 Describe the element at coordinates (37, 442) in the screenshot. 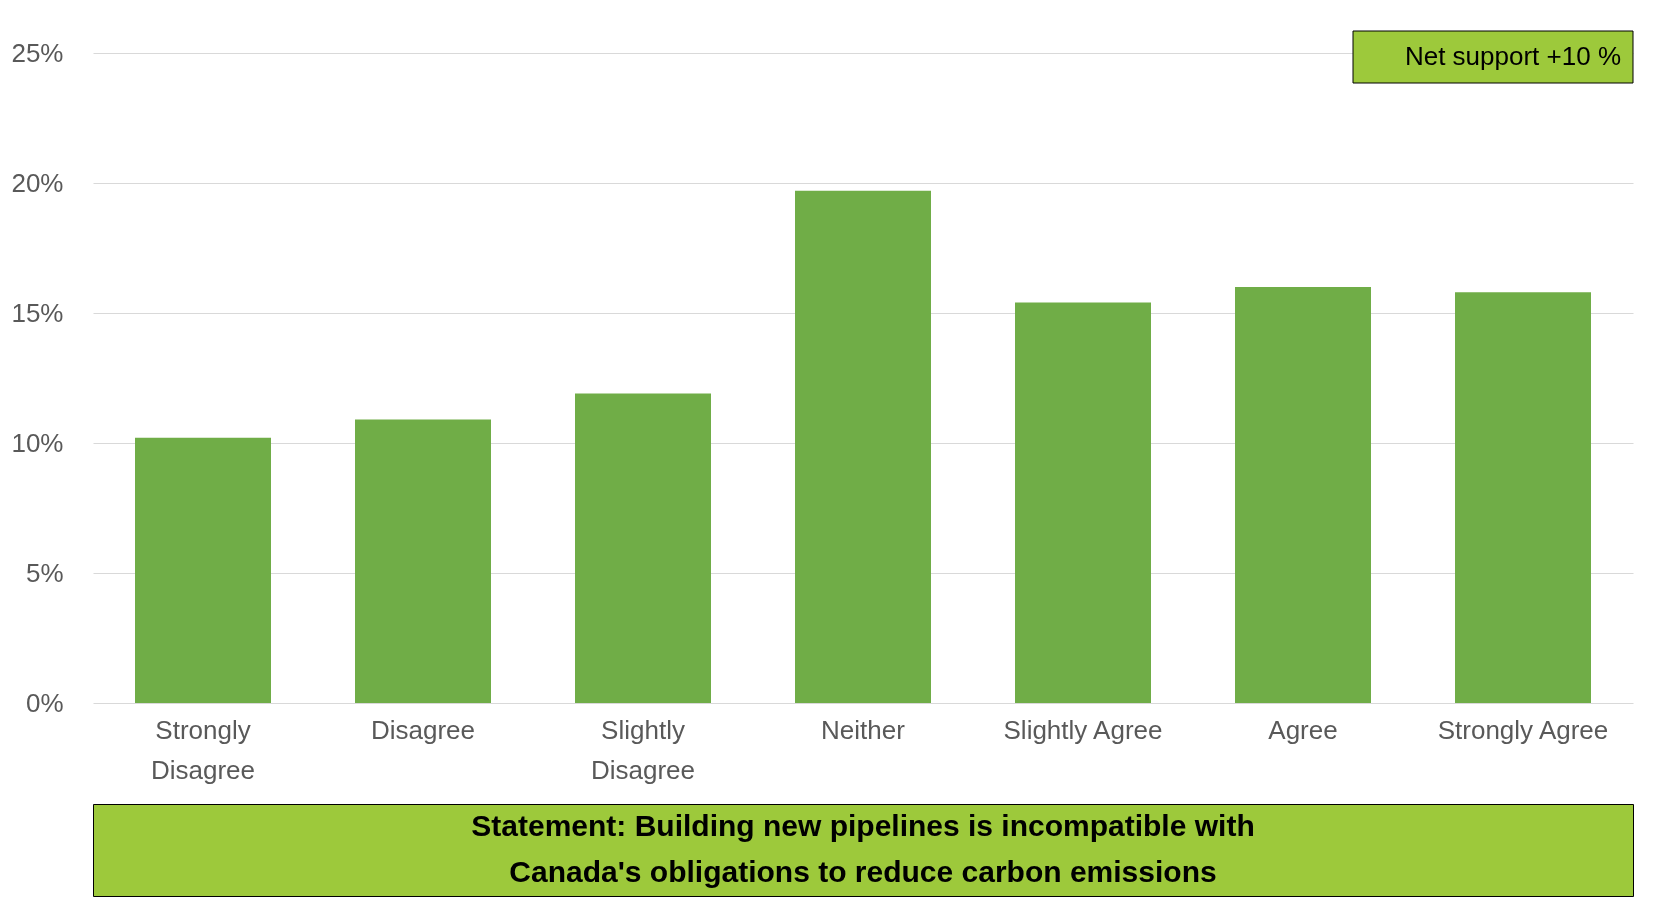

I see `y-tick-label: 10%` at that location.